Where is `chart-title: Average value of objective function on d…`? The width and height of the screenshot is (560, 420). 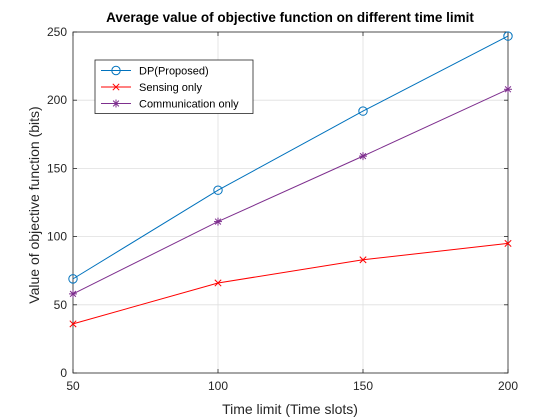
chart-title: Average value of objective function on d… is located at coordinates (290, 17).